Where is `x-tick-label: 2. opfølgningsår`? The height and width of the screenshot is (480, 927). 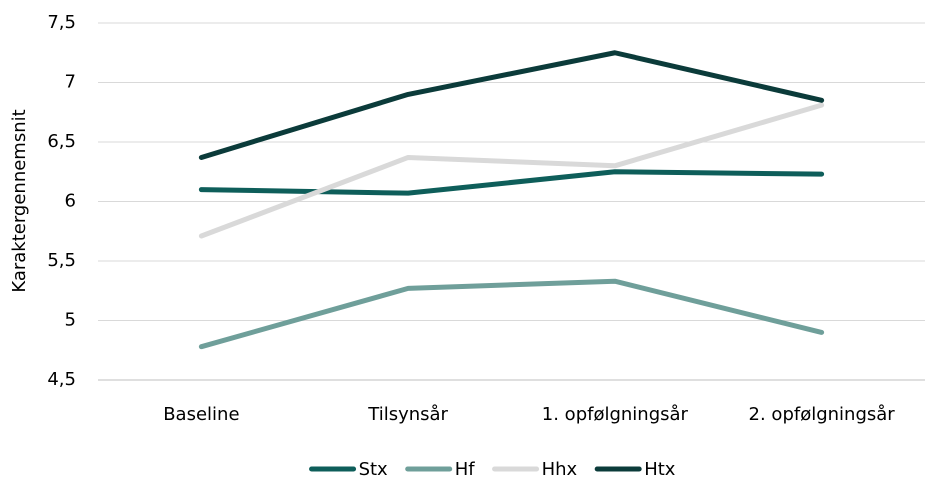
x-tick-label: 2. opfølgningsår is located at coordinates (822, 414).